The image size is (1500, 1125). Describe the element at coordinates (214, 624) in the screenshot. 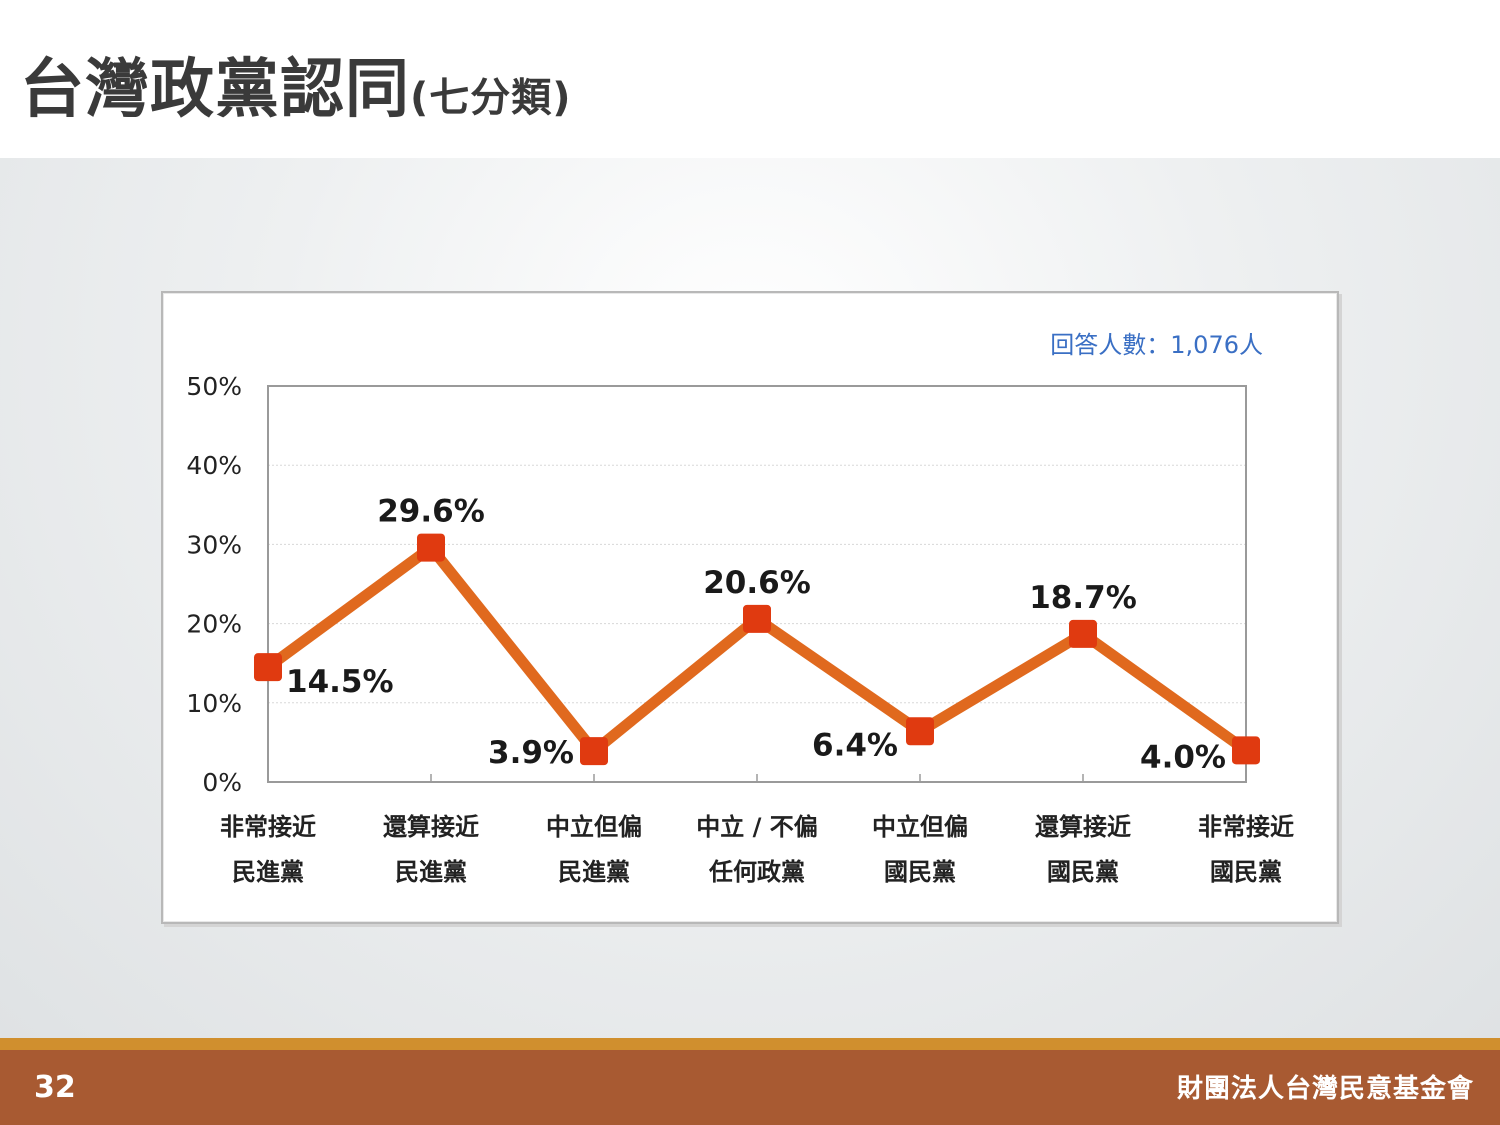

I see `y-tick-label: 20%` at that location.